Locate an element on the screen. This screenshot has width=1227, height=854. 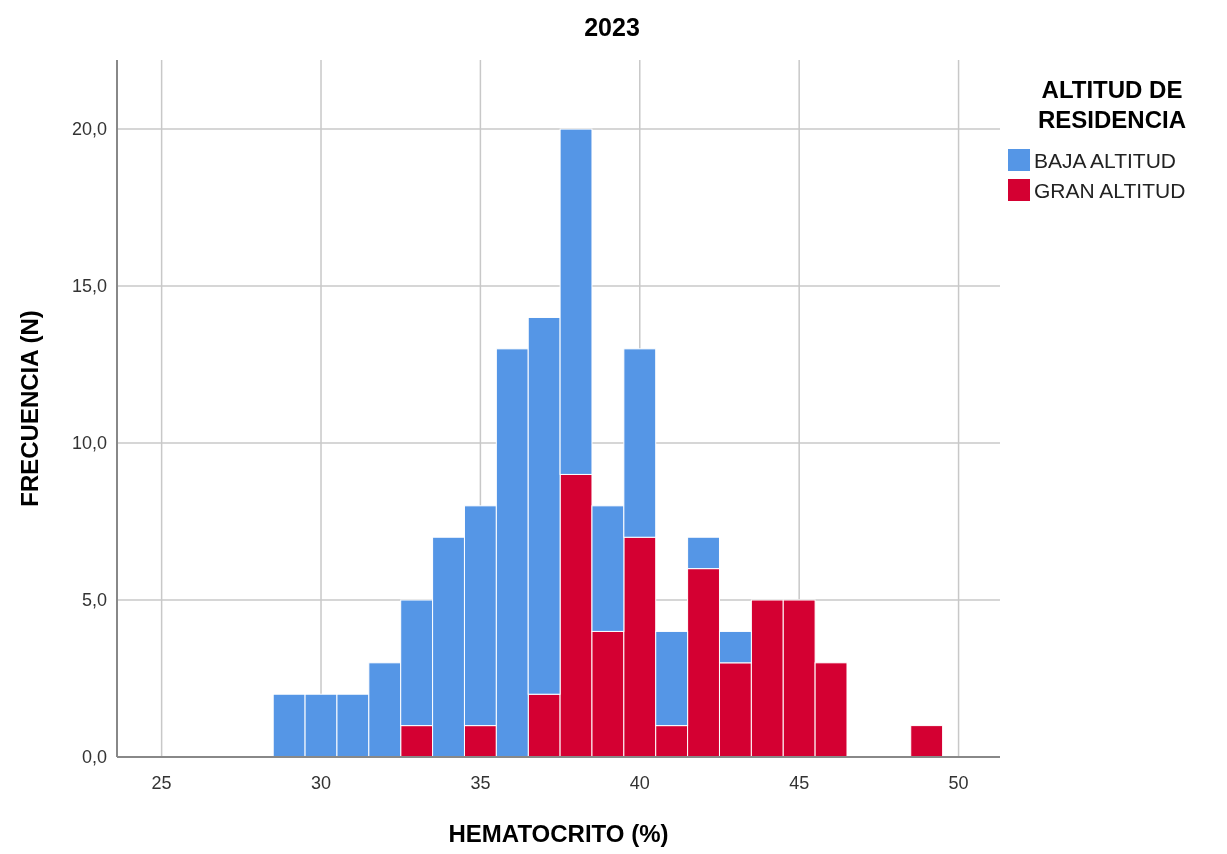
x-tick-label: 30 is located at coordinates (321, 783).